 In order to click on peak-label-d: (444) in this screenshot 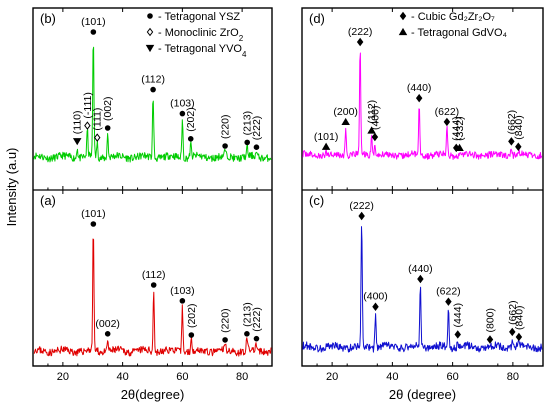, I will do `click(457, 128)`.